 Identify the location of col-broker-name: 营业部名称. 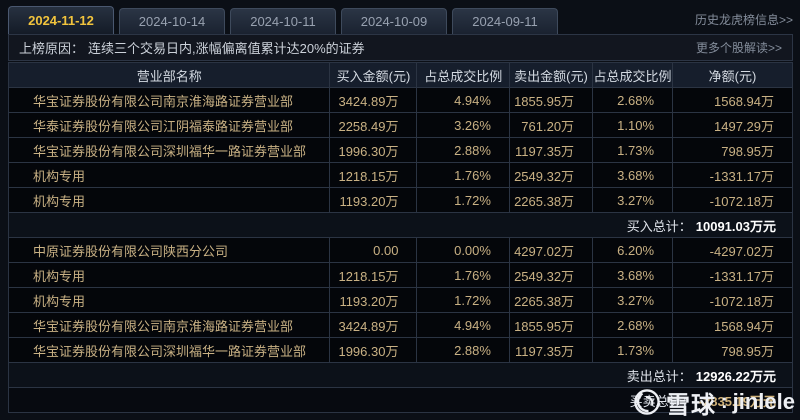
(169, 75).